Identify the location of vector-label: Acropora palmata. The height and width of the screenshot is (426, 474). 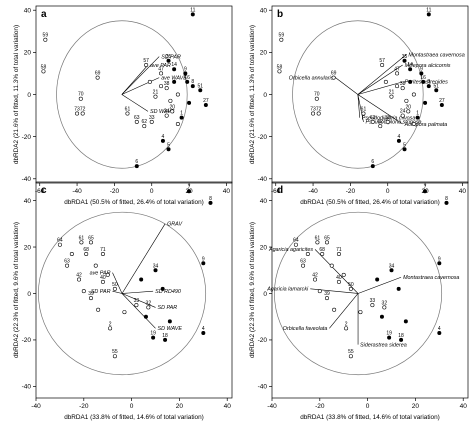
(426, 125).